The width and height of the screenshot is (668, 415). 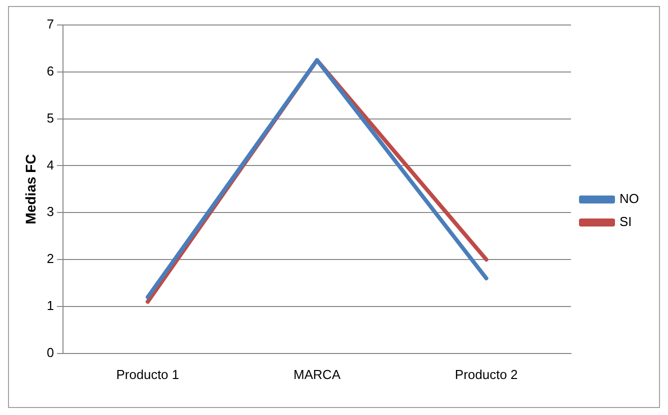 What do you see at coordinates (629, 198) in the screenshot?
I see `legend-label: NO` at bounding box center [629, 198].